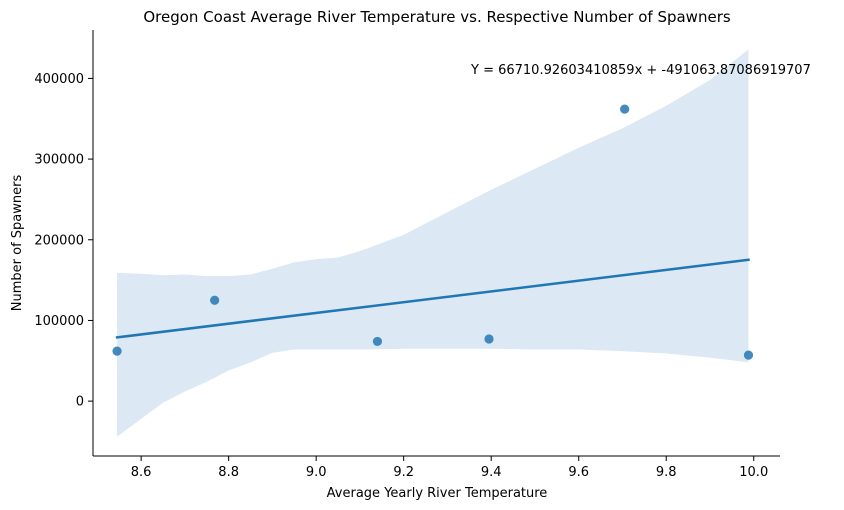  Describe the element at coordinates (228, 472) in the screenshot. I see `x-tick-label: 8.8` at that location.